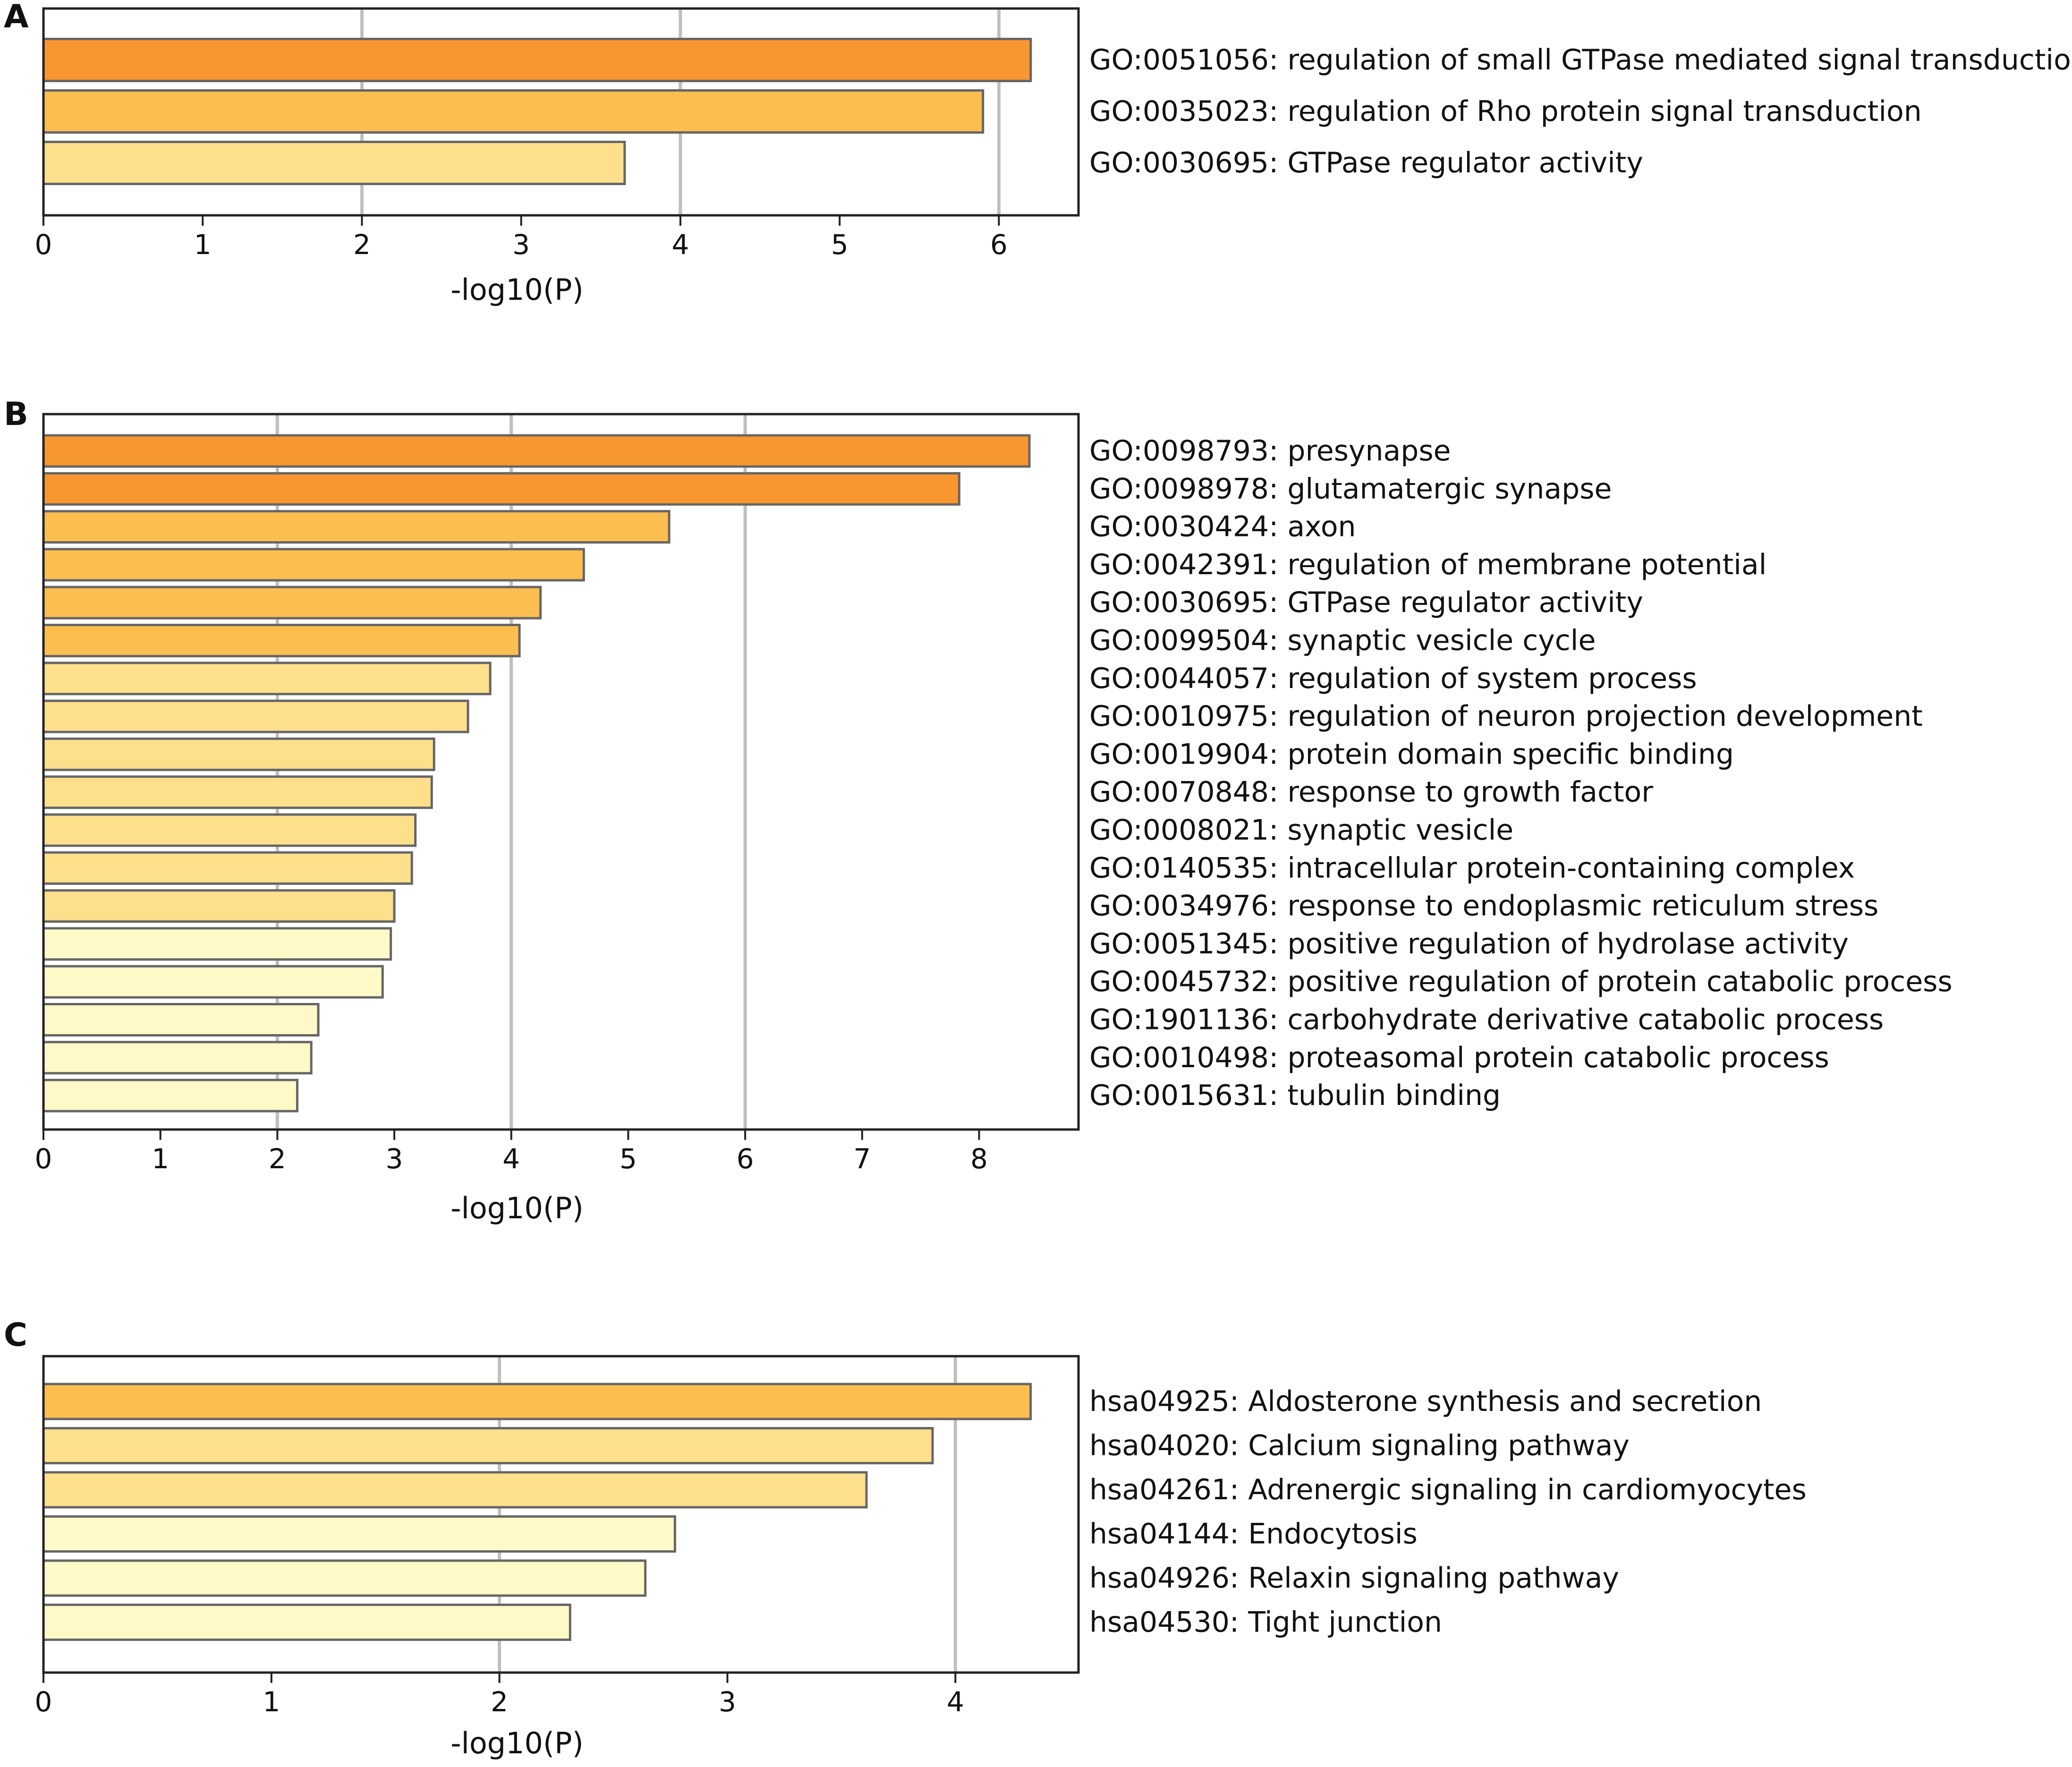 The image size is (2072, 1767). What do you see at coordinates (272, 1702) in the screenshot?
I see `panel-c-tick-label: 1` at bounding box center [272, 1702].